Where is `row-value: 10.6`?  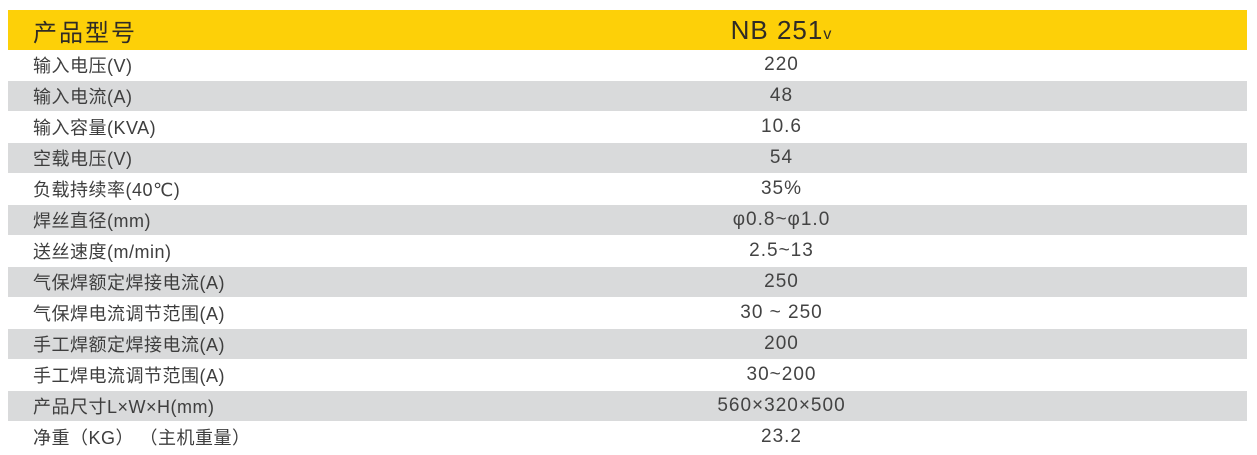 row-value: 10.6 is located at coordinates (781, 126).